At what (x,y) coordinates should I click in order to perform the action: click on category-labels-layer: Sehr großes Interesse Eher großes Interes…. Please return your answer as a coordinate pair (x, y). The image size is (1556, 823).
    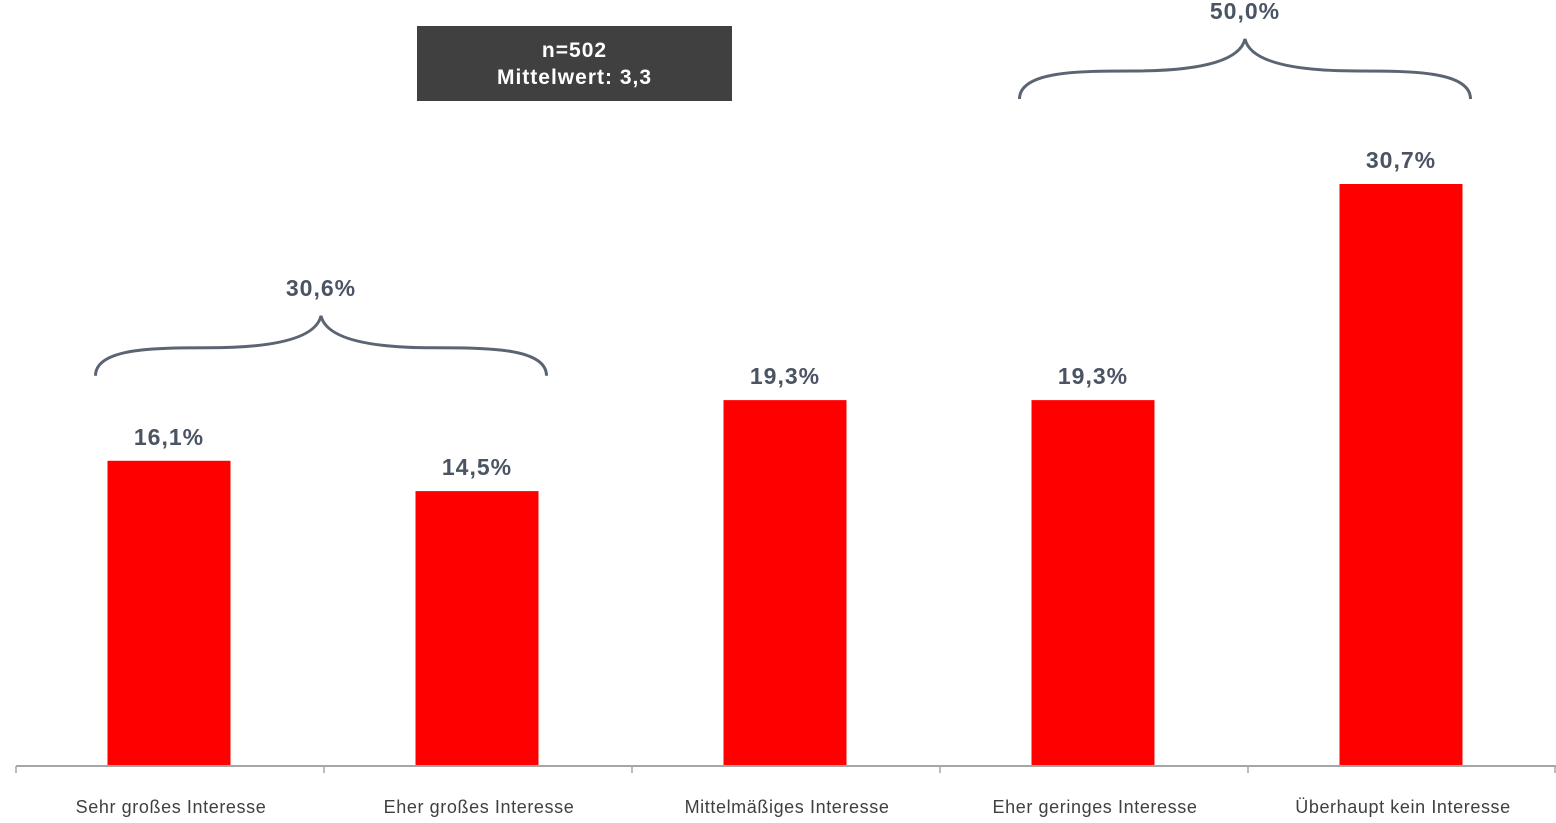
    Looking at the image, I should click on (793, 807).